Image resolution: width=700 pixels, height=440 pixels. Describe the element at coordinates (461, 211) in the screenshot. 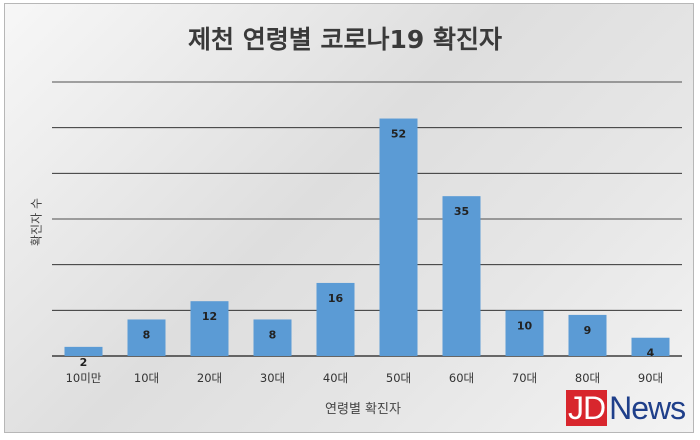

I see `data-label: 35` at that location.